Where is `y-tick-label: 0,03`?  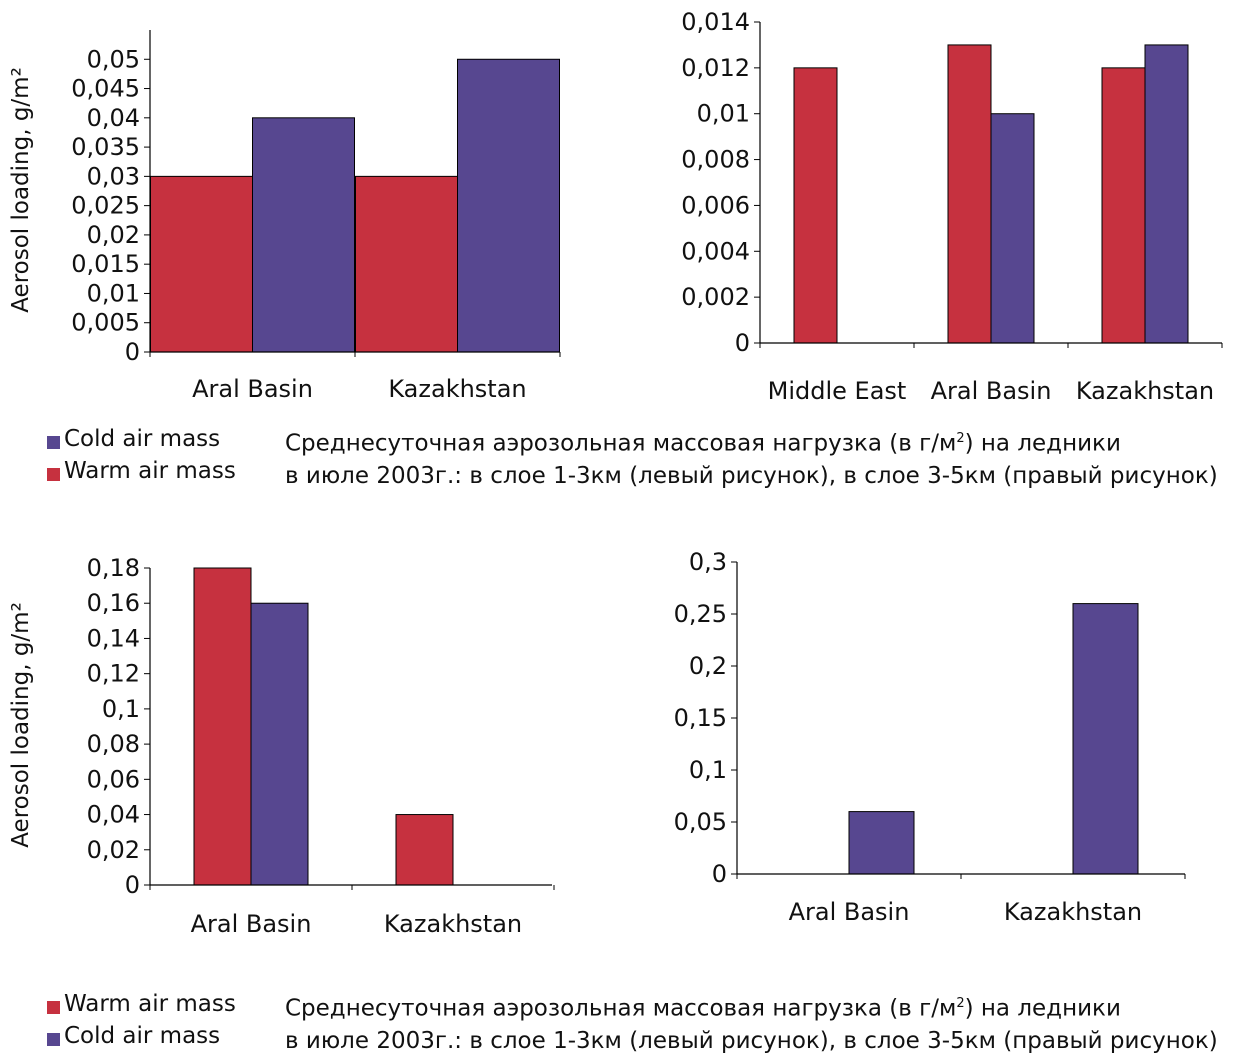 y-tick-label: 0,03 is located at coordinates (113, 176).